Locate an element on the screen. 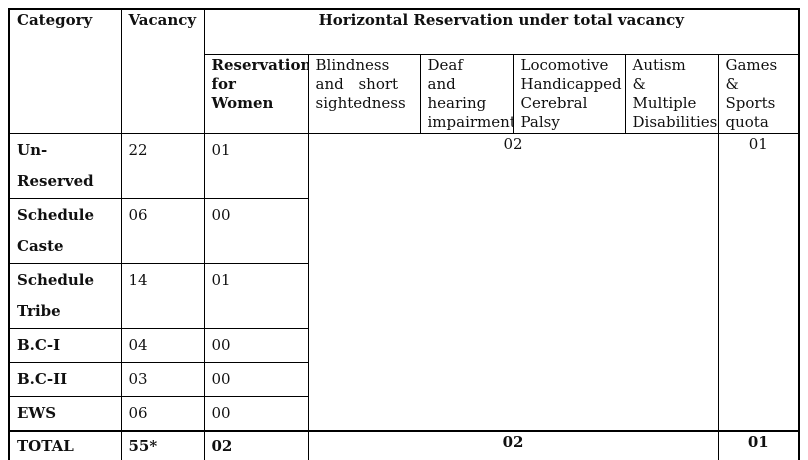 The image size is (808, 460). vacancy-cell: 14 is located at coordinates (162, 295).